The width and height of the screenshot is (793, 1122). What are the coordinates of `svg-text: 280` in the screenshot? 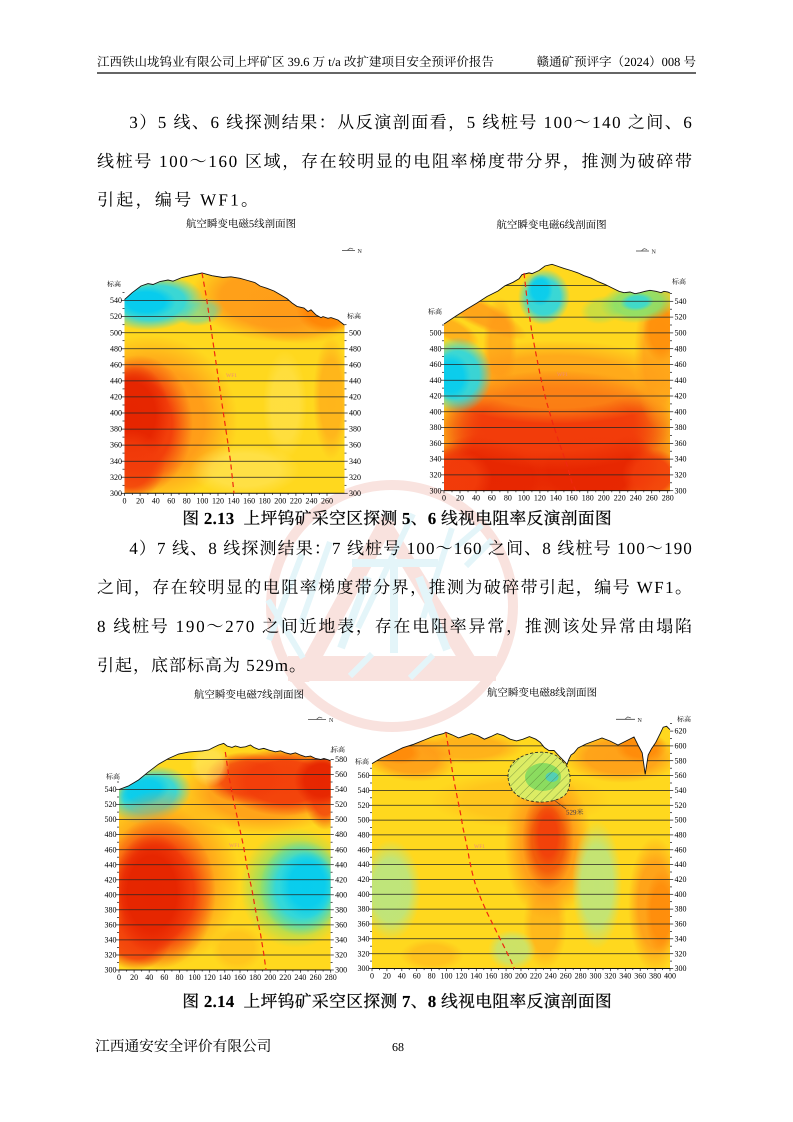 It's located at (668, 498).